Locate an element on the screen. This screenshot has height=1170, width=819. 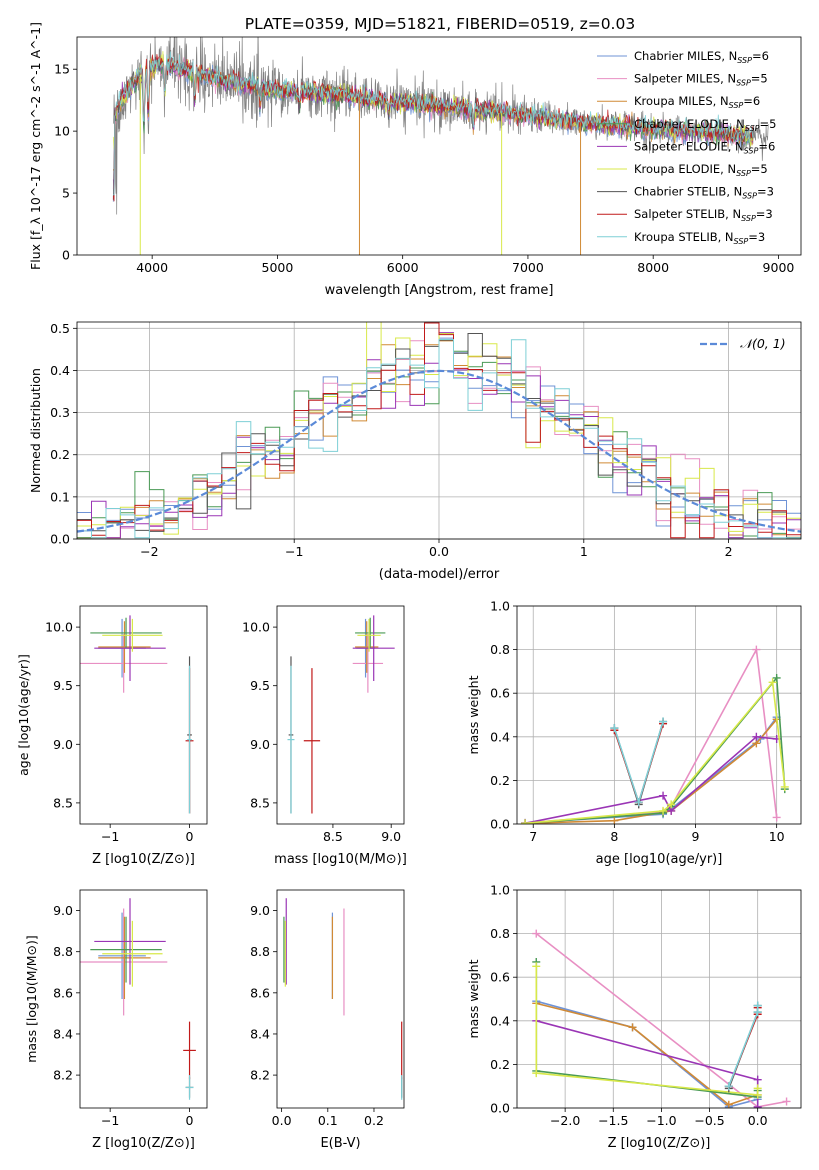
y-tick-label: 5 is located at coordinates (66, 193).